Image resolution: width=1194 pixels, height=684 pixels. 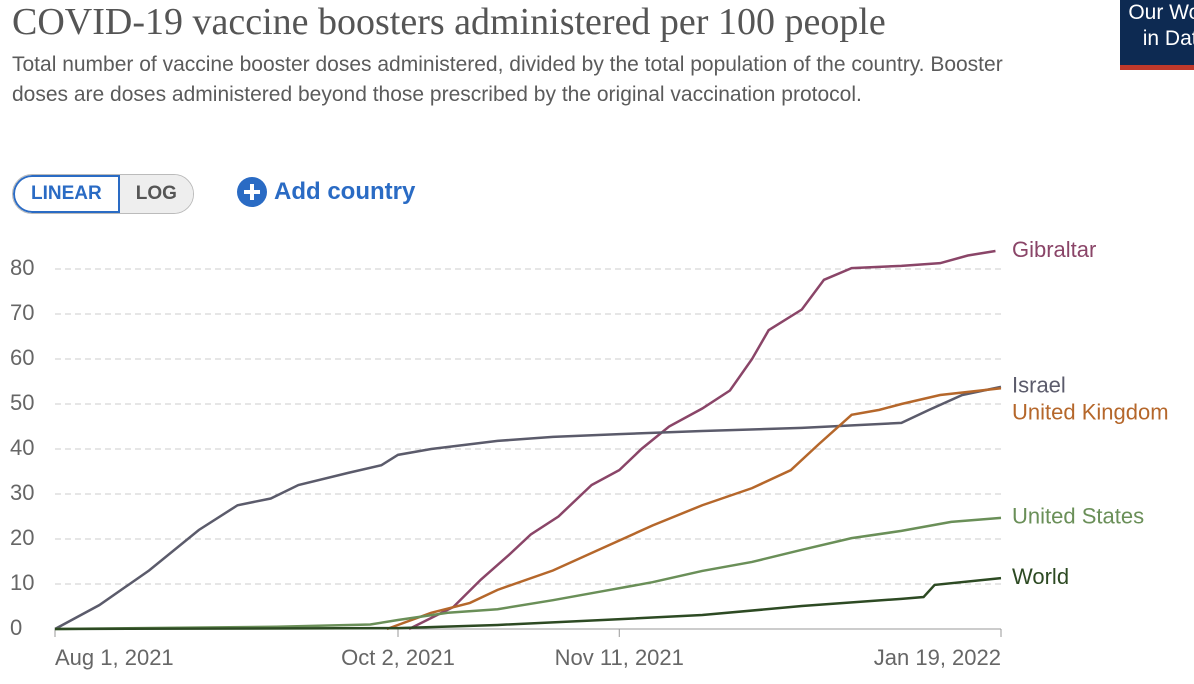 I want to click on y-tick-label: 80, so click(x=22, y=267).